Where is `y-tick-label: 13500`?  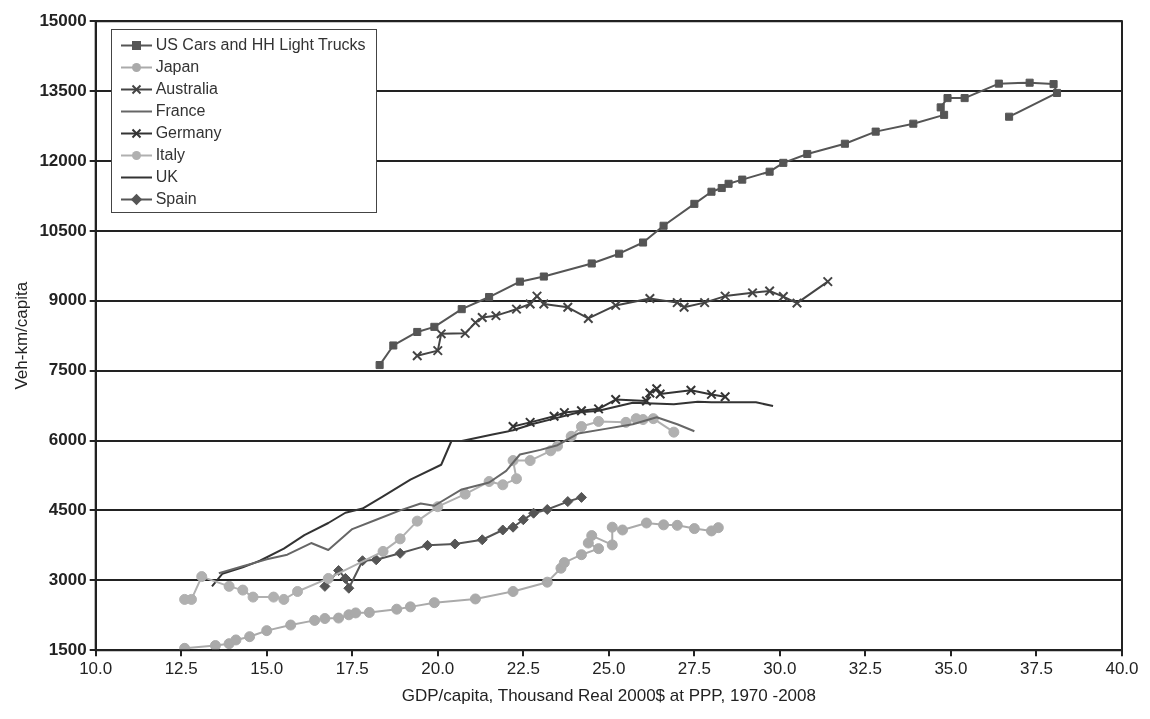
y-tick-label: 13500 is located at coordinates (63, 90).